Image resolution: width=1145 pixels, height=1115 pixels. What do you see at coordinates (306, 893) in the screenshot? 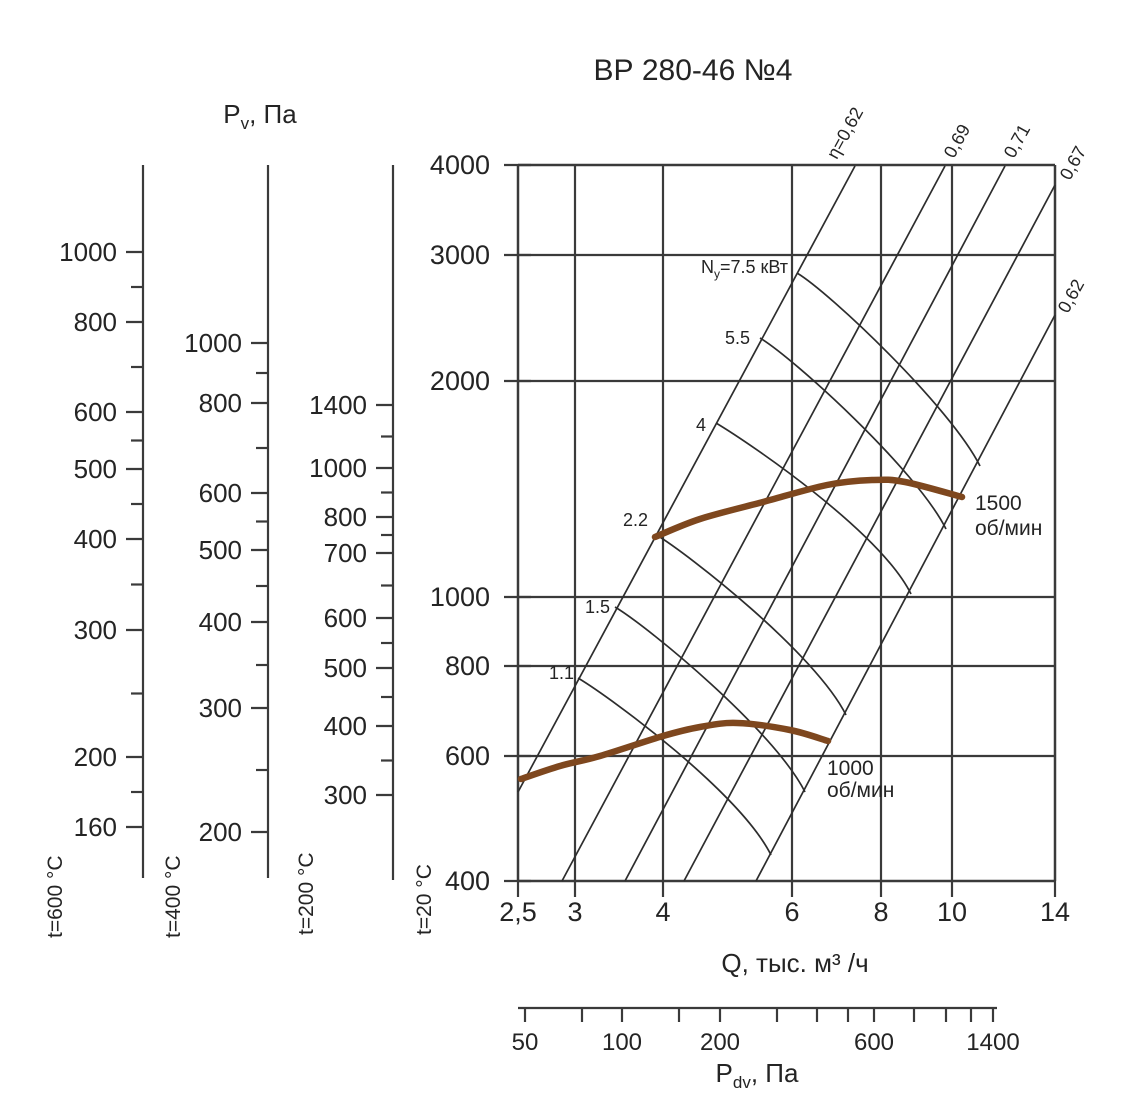
I see `aux-scale-title: t=200 °C` at bounding box center [306, 893].